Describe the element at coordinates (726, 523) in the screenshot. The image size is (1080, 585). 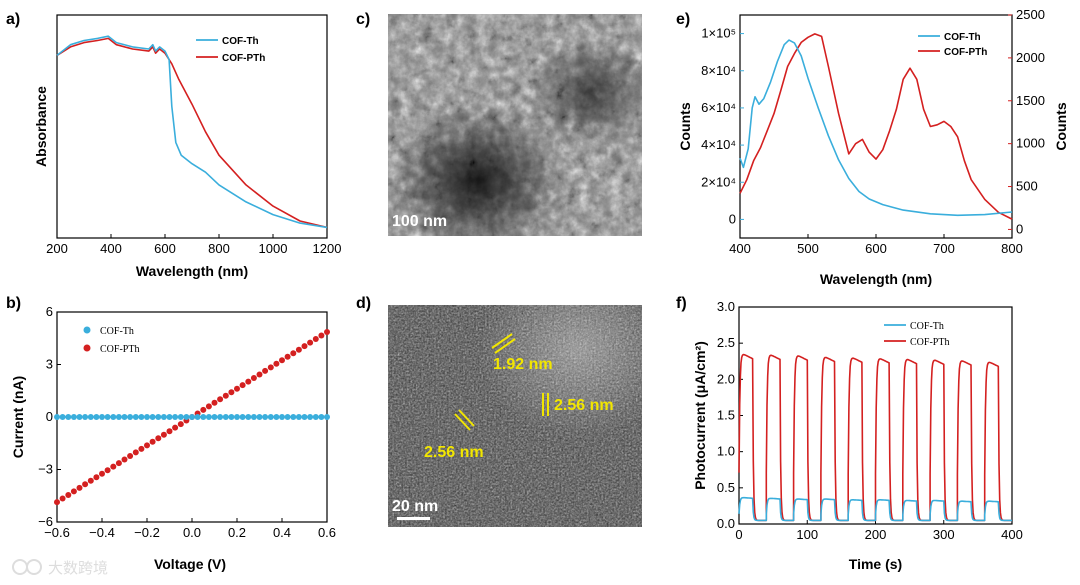
I see `y-tick-label: 0.0` at that location.